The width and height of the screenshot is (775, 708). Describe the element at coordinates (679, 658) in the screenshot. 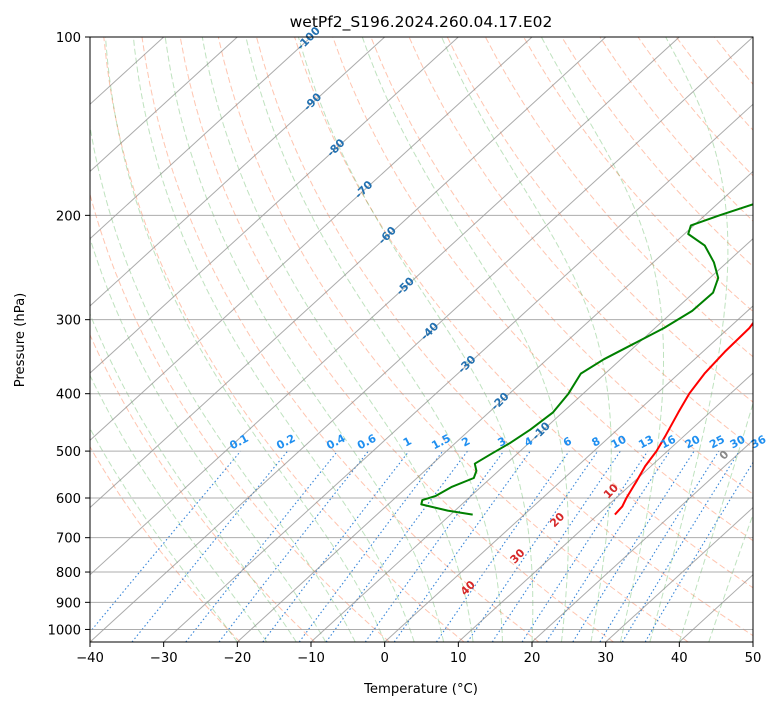

I see `x-tick-label: 40` at that location.